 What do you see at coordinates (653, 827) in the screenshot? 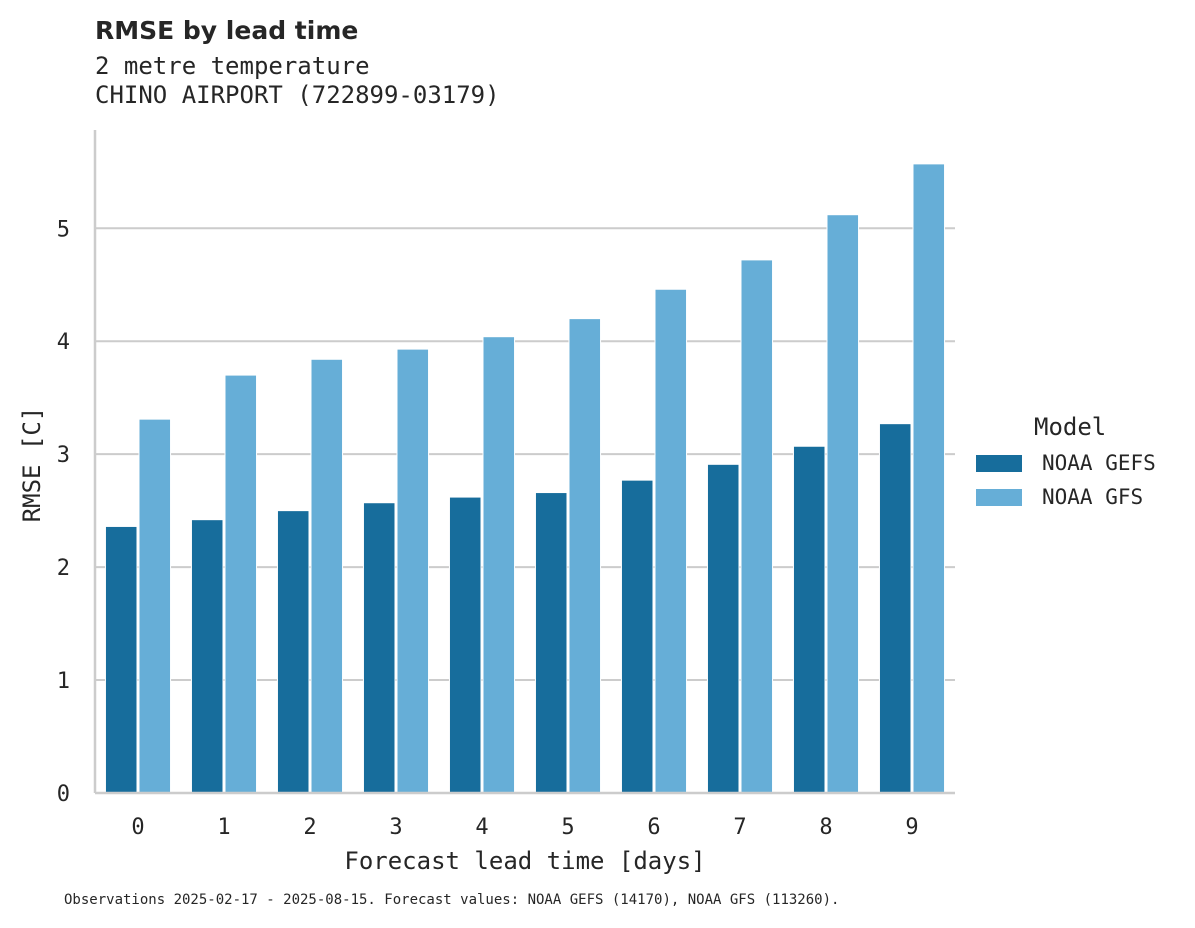
I see `x-tick-label: 6` at bounding box center [653, 827].